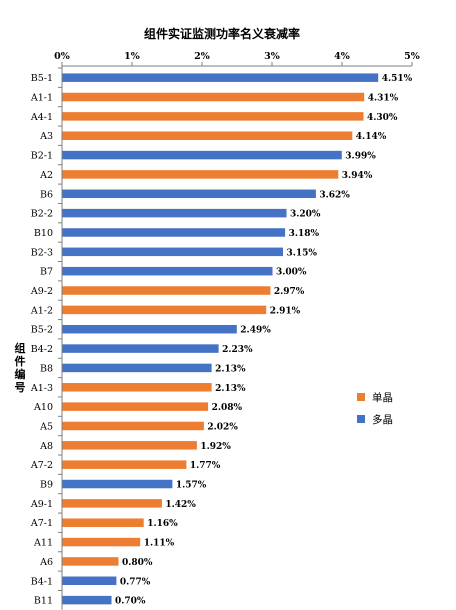  What do you see at coordinates (43, 407) in the screenshot?
I see `category-label: A10` at bounding box center [43, 407].